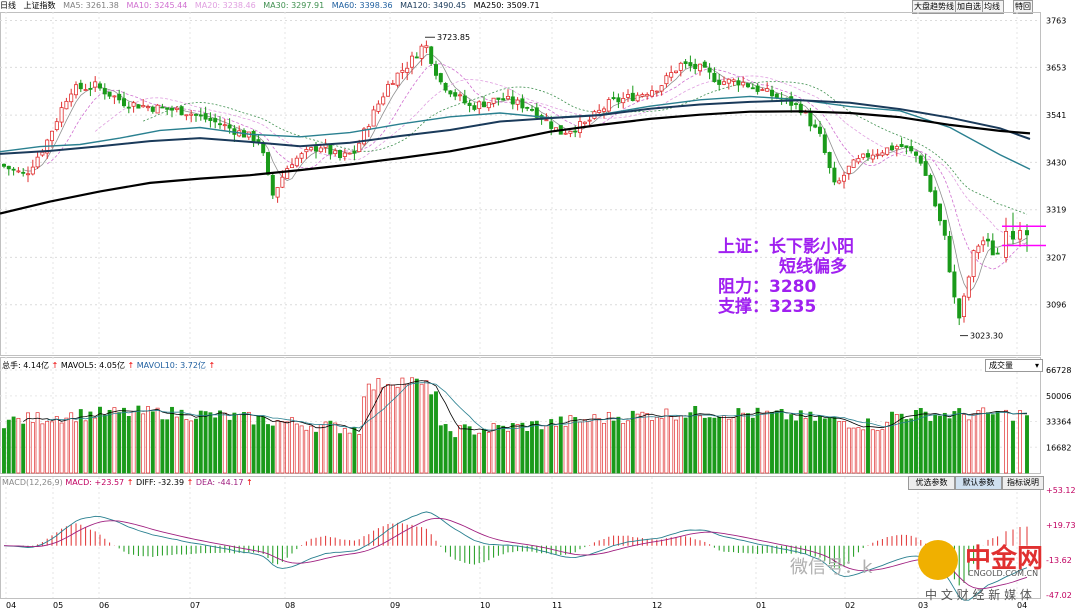 The image size is (1080, 611). I want to click on default-params-button: 默认参数, so click(978, 483).